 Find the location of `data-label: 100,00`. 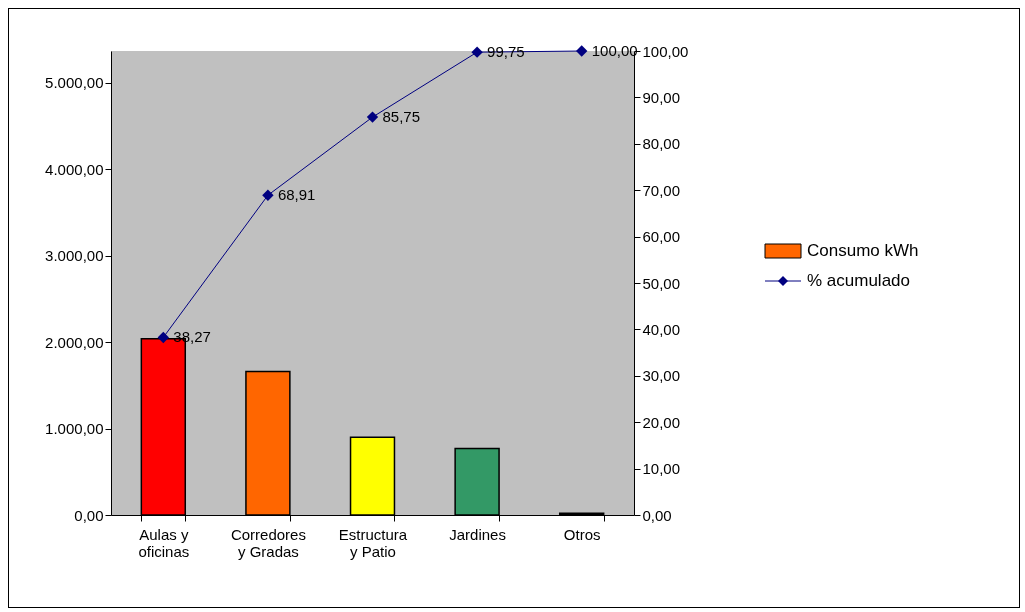

data-label: 100,00 is located at coordinates (614, 50).